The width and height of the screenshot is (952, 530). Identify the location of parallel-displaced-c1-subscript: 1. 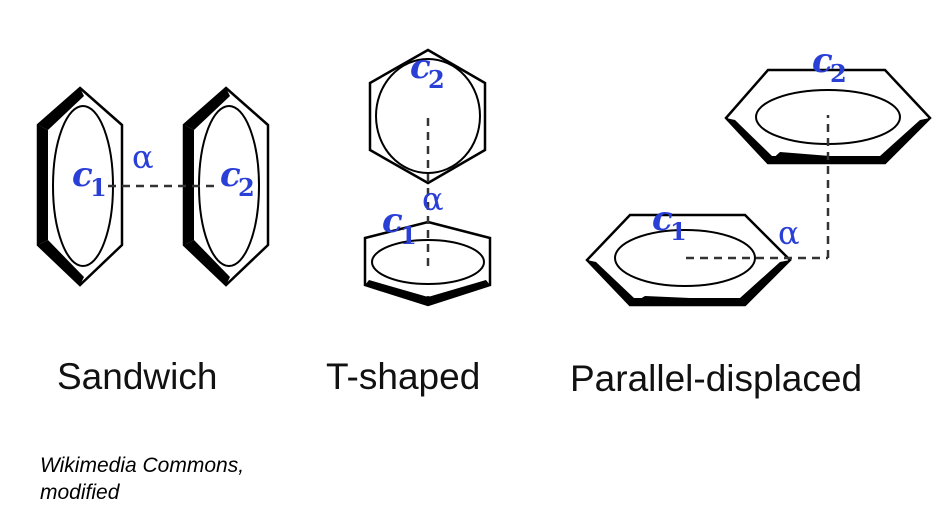
(678, 231).